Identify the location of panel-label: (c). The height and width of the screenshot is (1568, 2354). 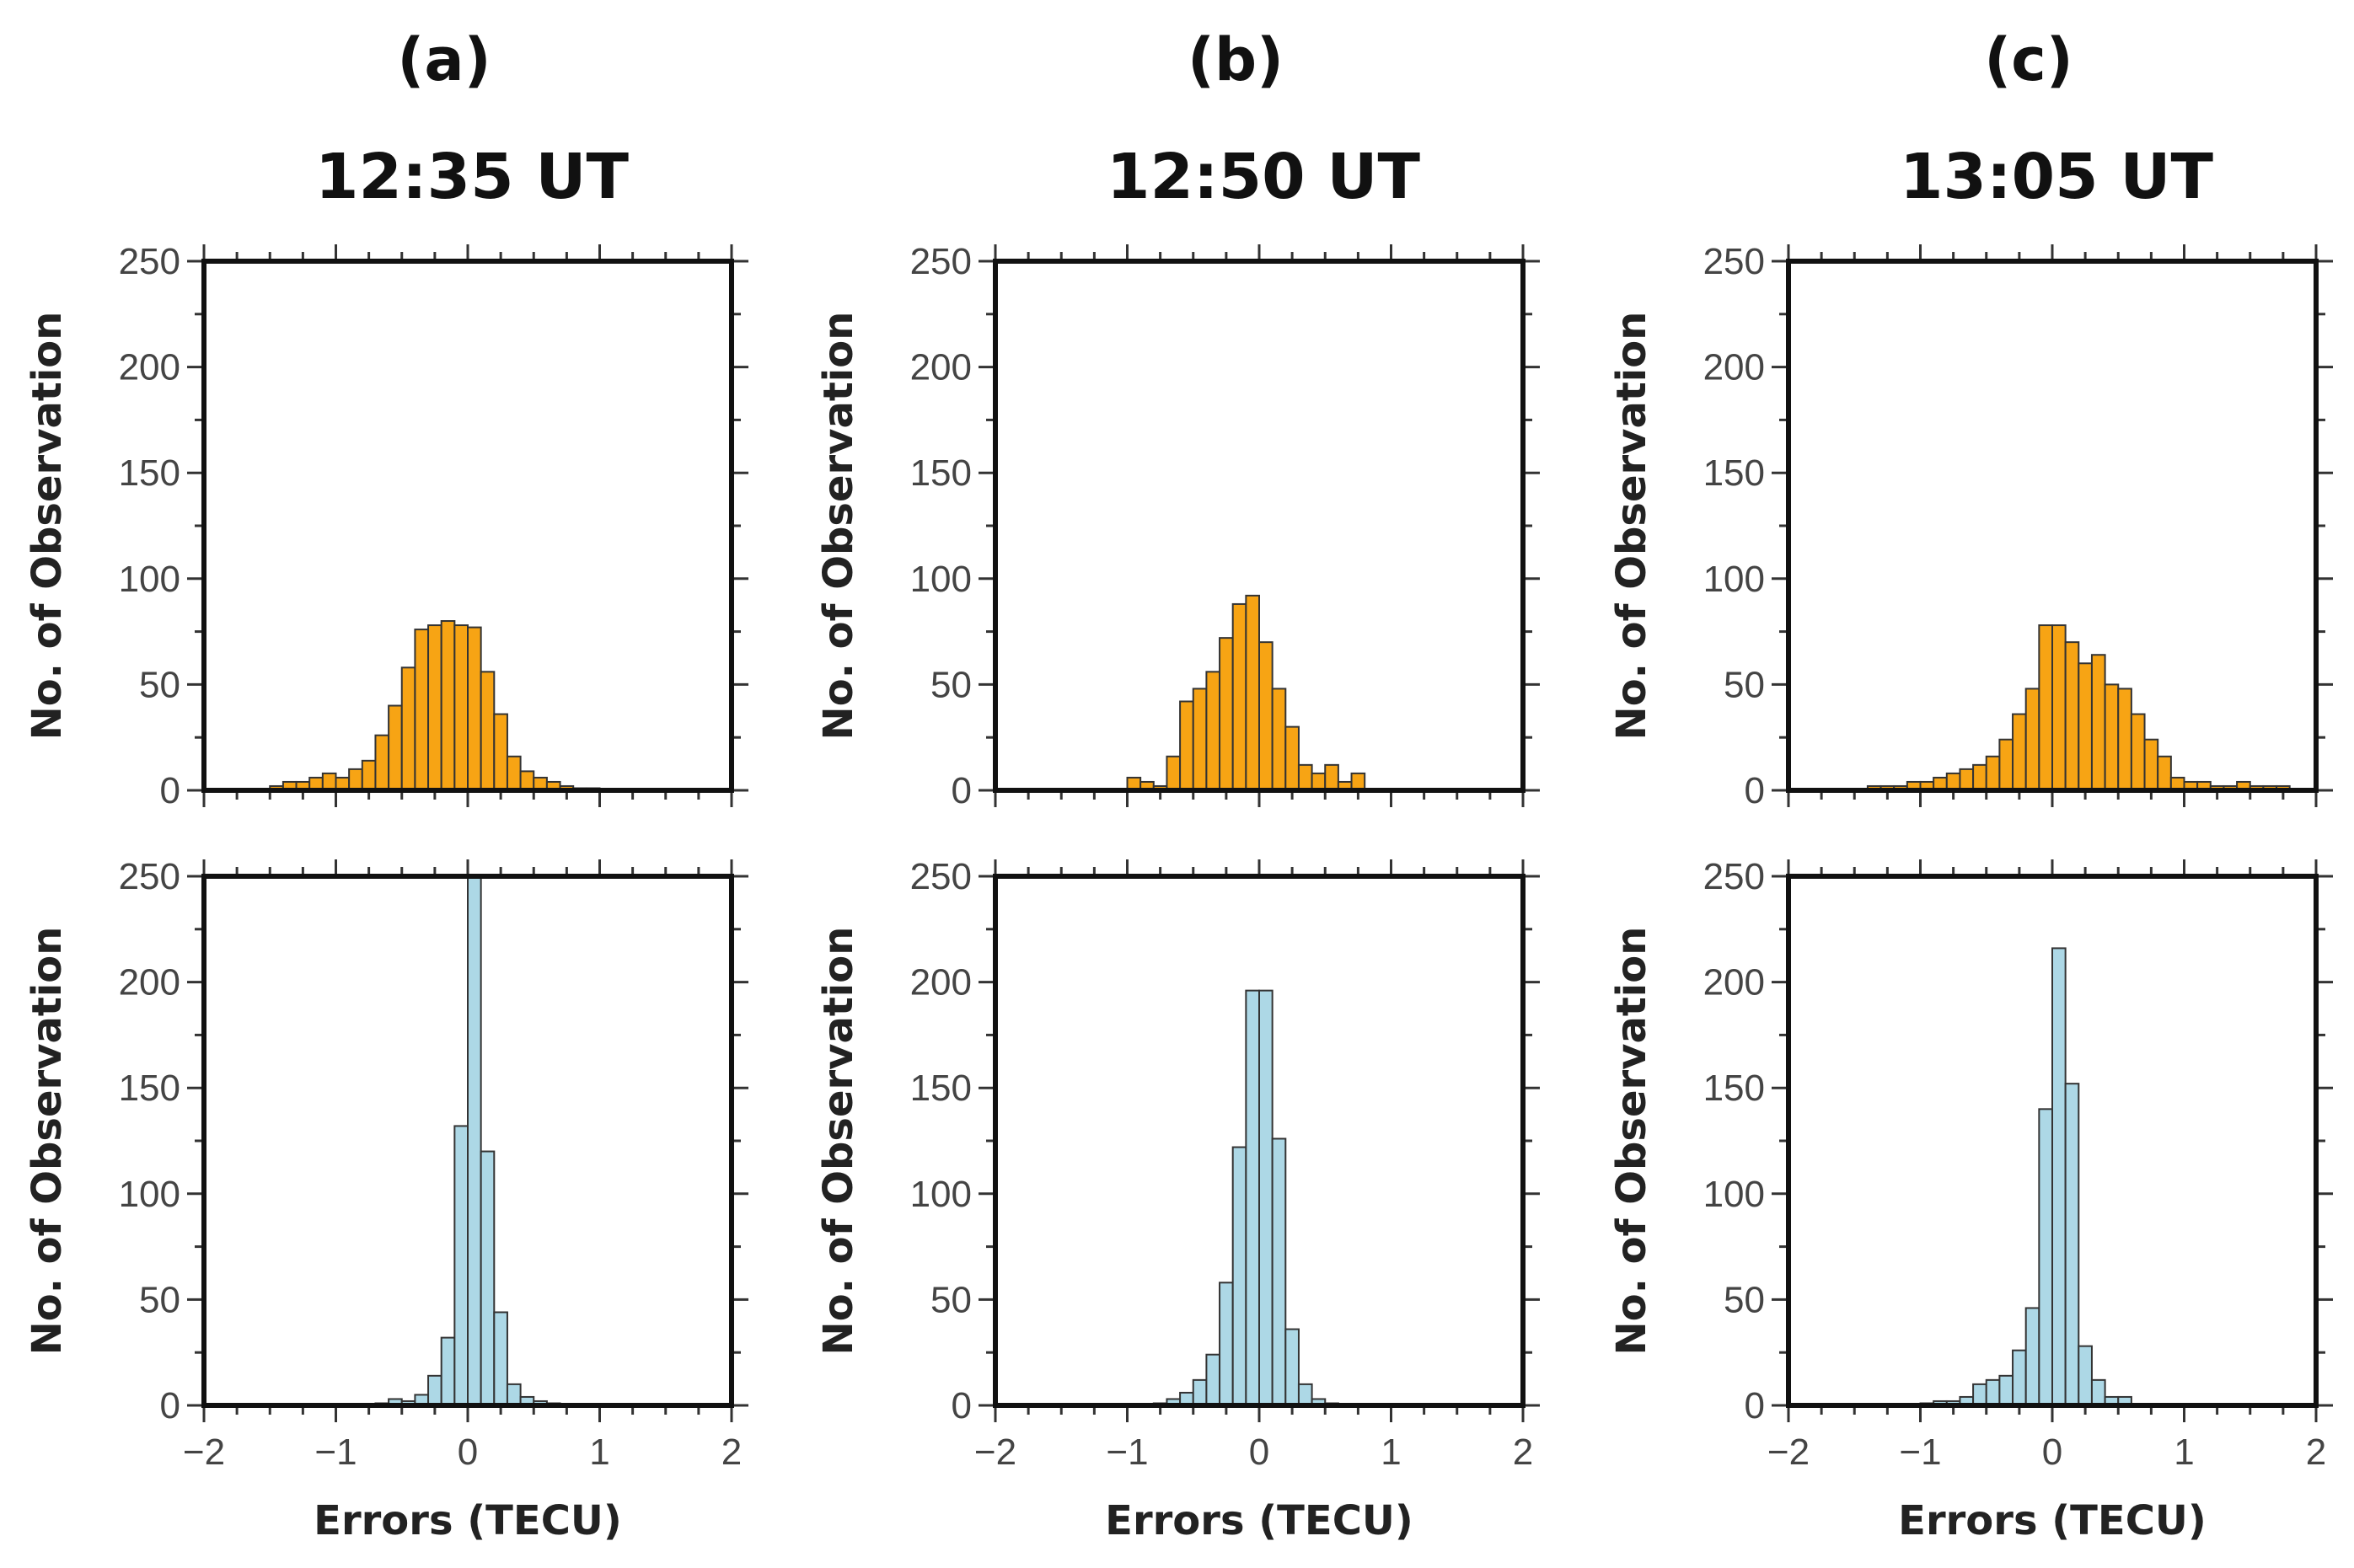
(2028, 59).